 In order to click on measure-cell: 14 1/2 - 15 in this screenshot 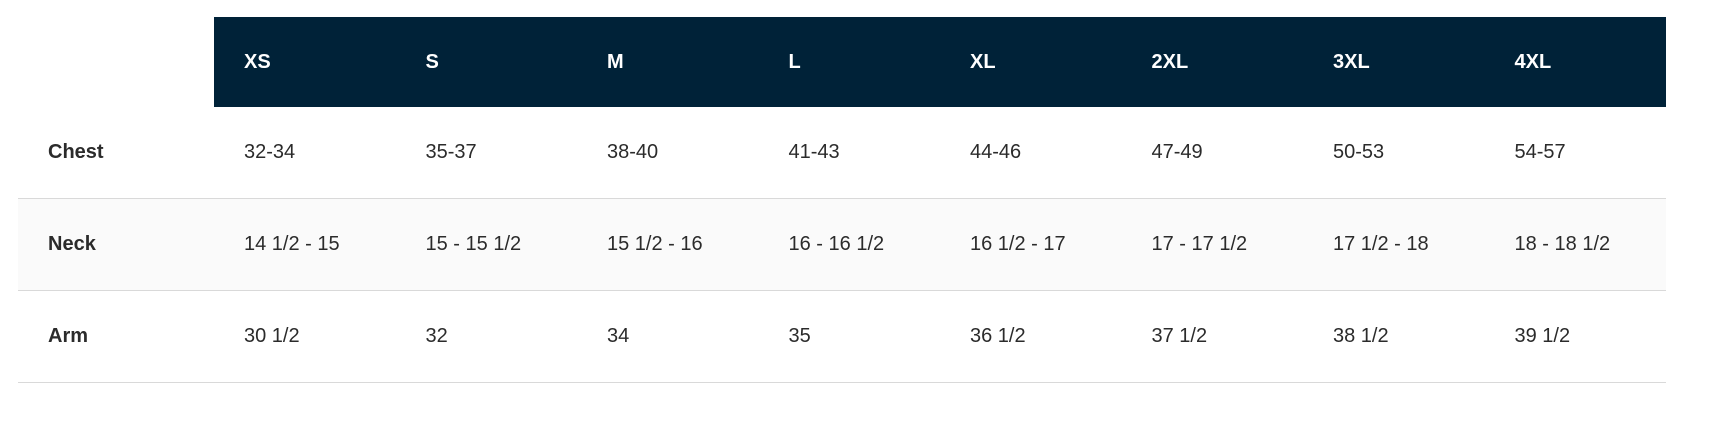, I will do `click(305, 244)`.